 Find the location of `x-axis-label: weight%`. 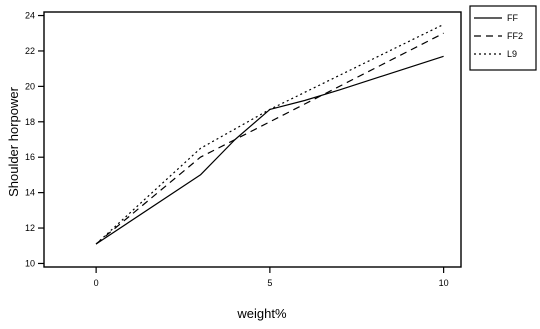

x-axis-label: weight% is located at coordinates (261, 313).